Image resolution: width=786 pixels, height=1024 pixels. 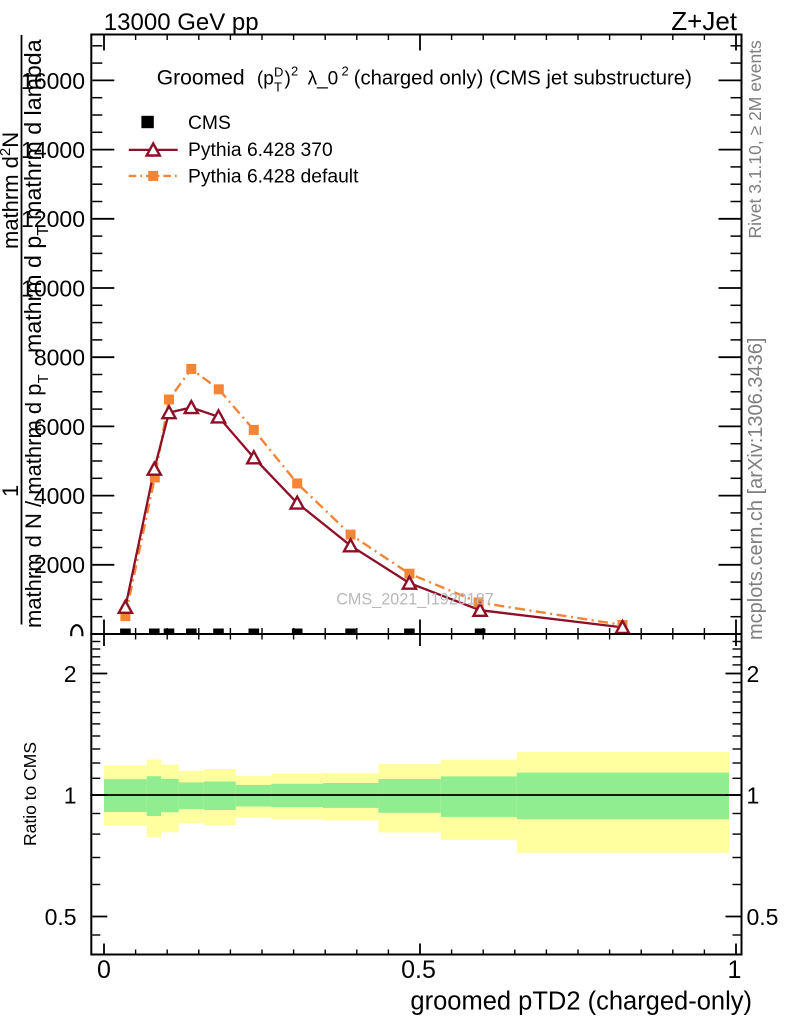 What do you see at coordinates (30, 794) in the screenshot?
I see `svg-text: Ratio to CMS` at bounding box center [30, 794].